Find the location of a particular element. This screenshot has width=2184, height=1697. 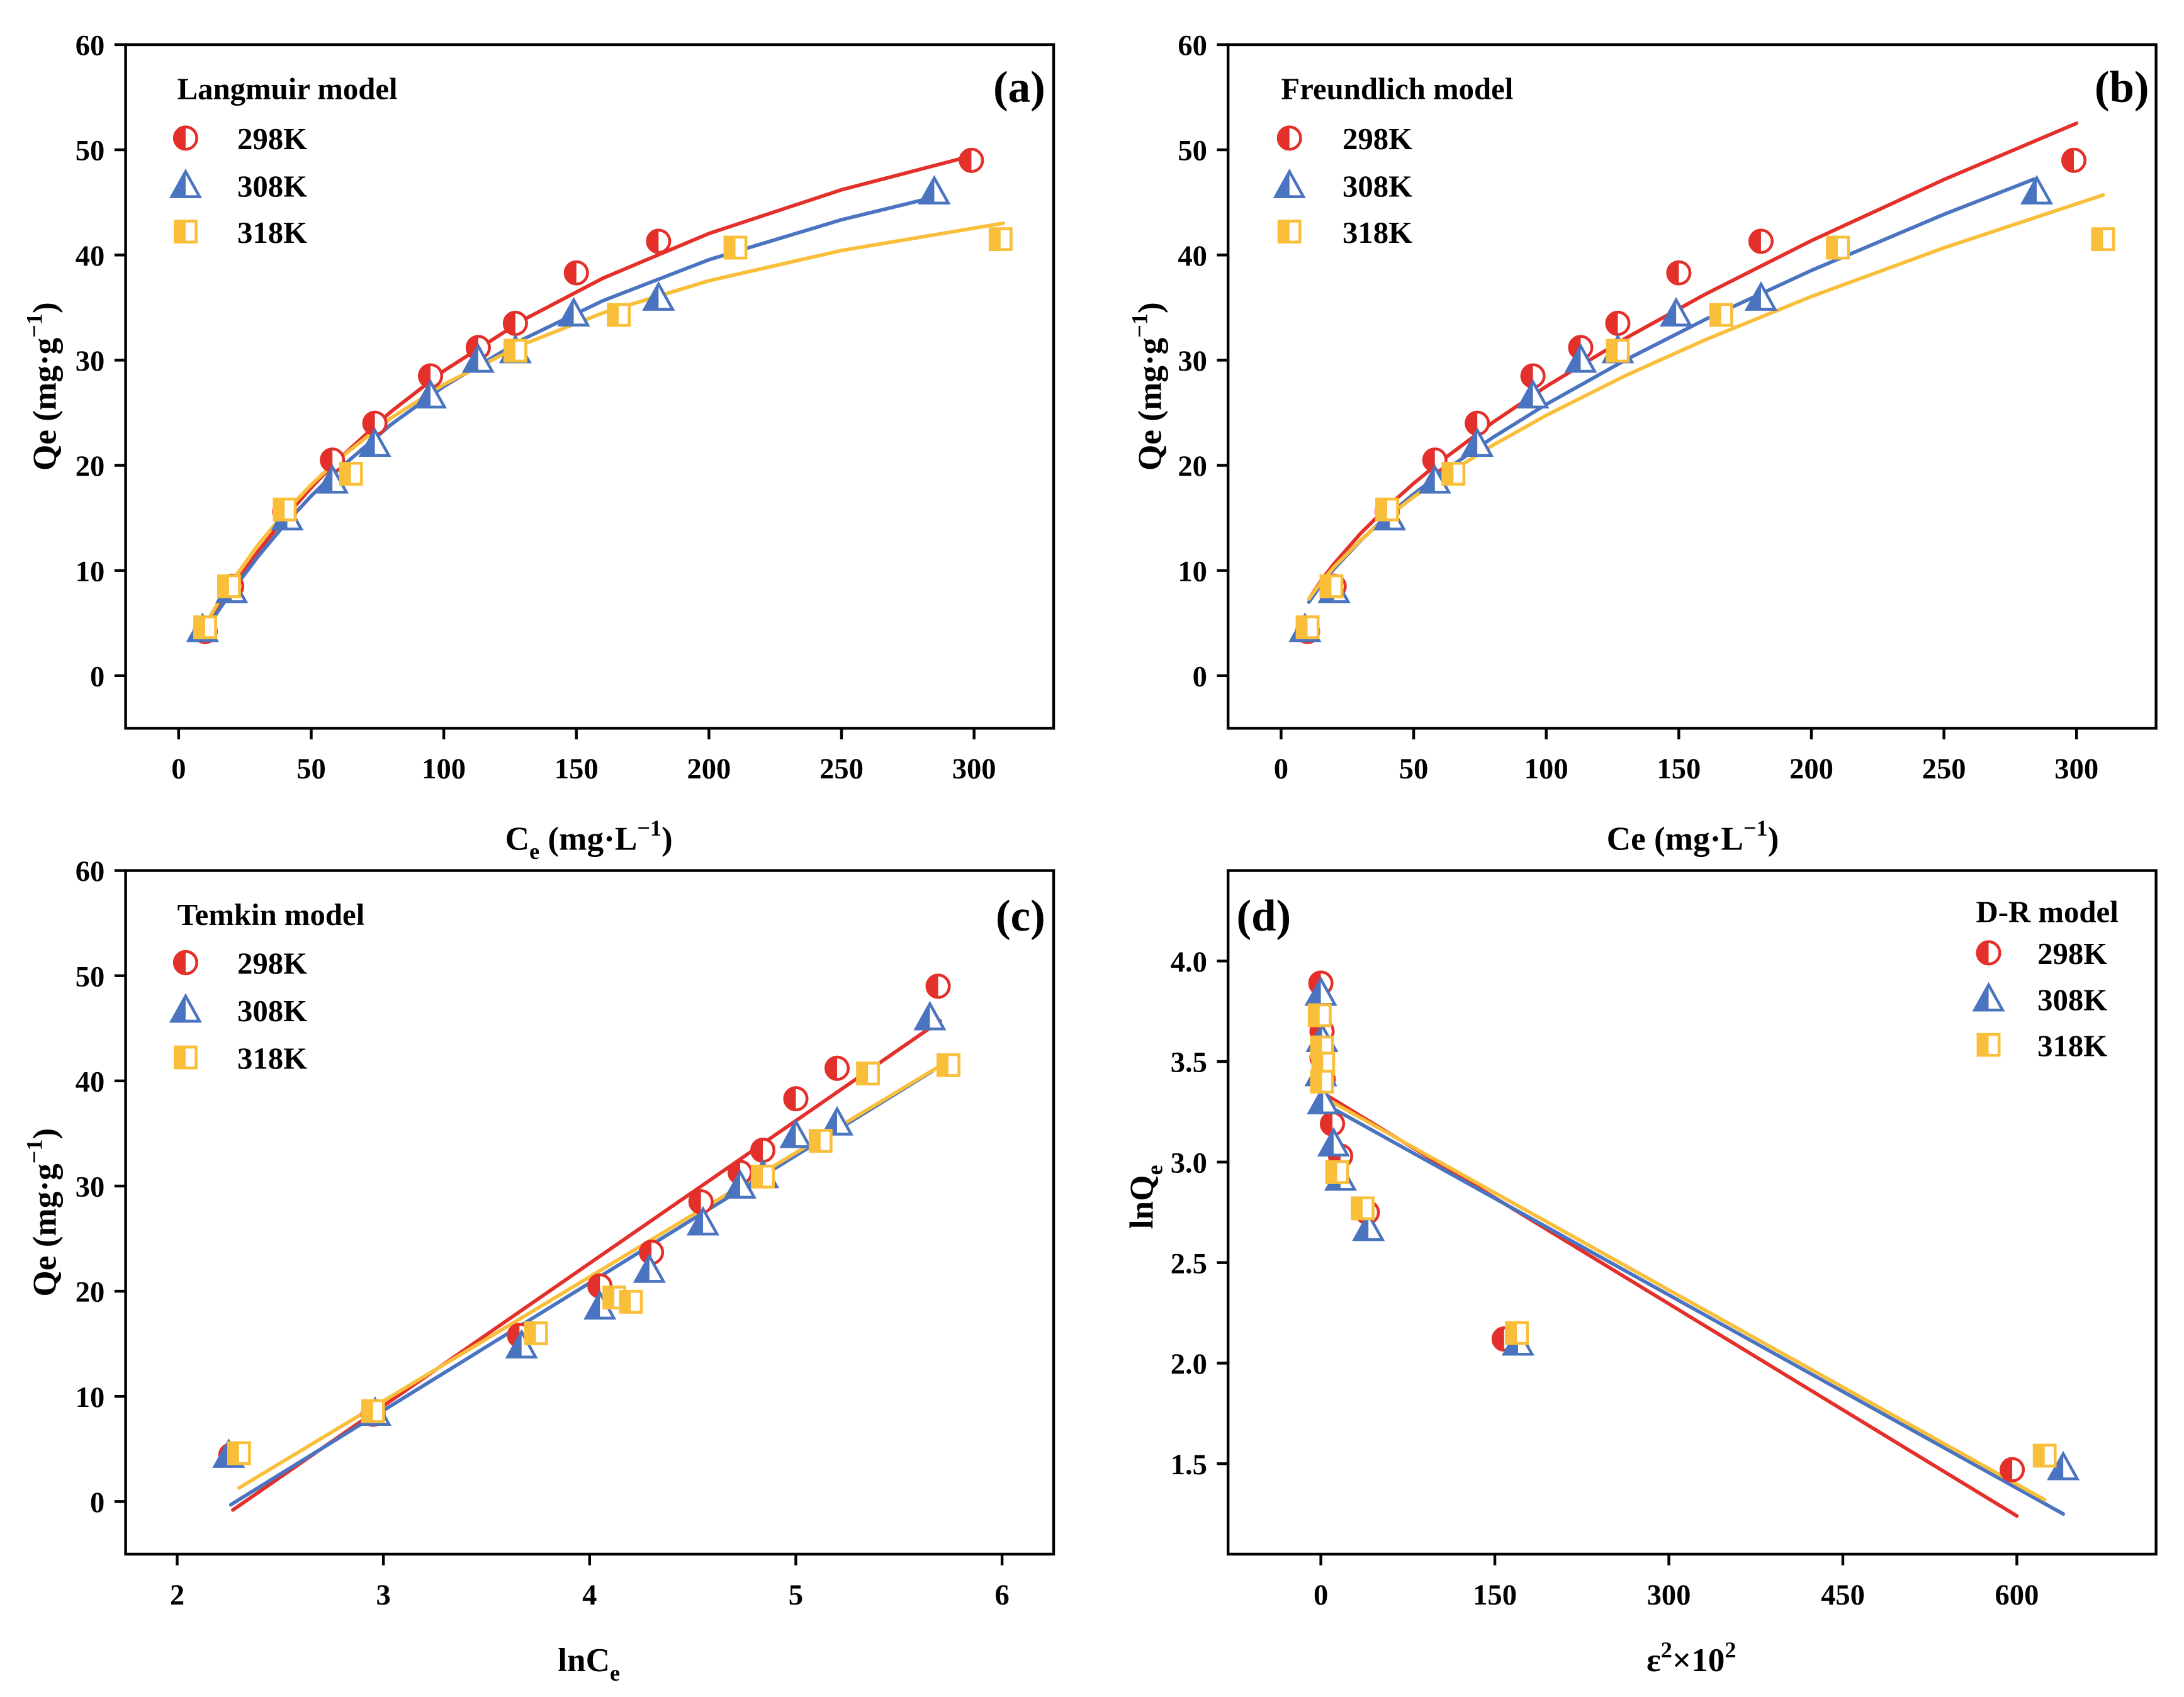

panel-label: (a) is located at coordinates (1019, 87).